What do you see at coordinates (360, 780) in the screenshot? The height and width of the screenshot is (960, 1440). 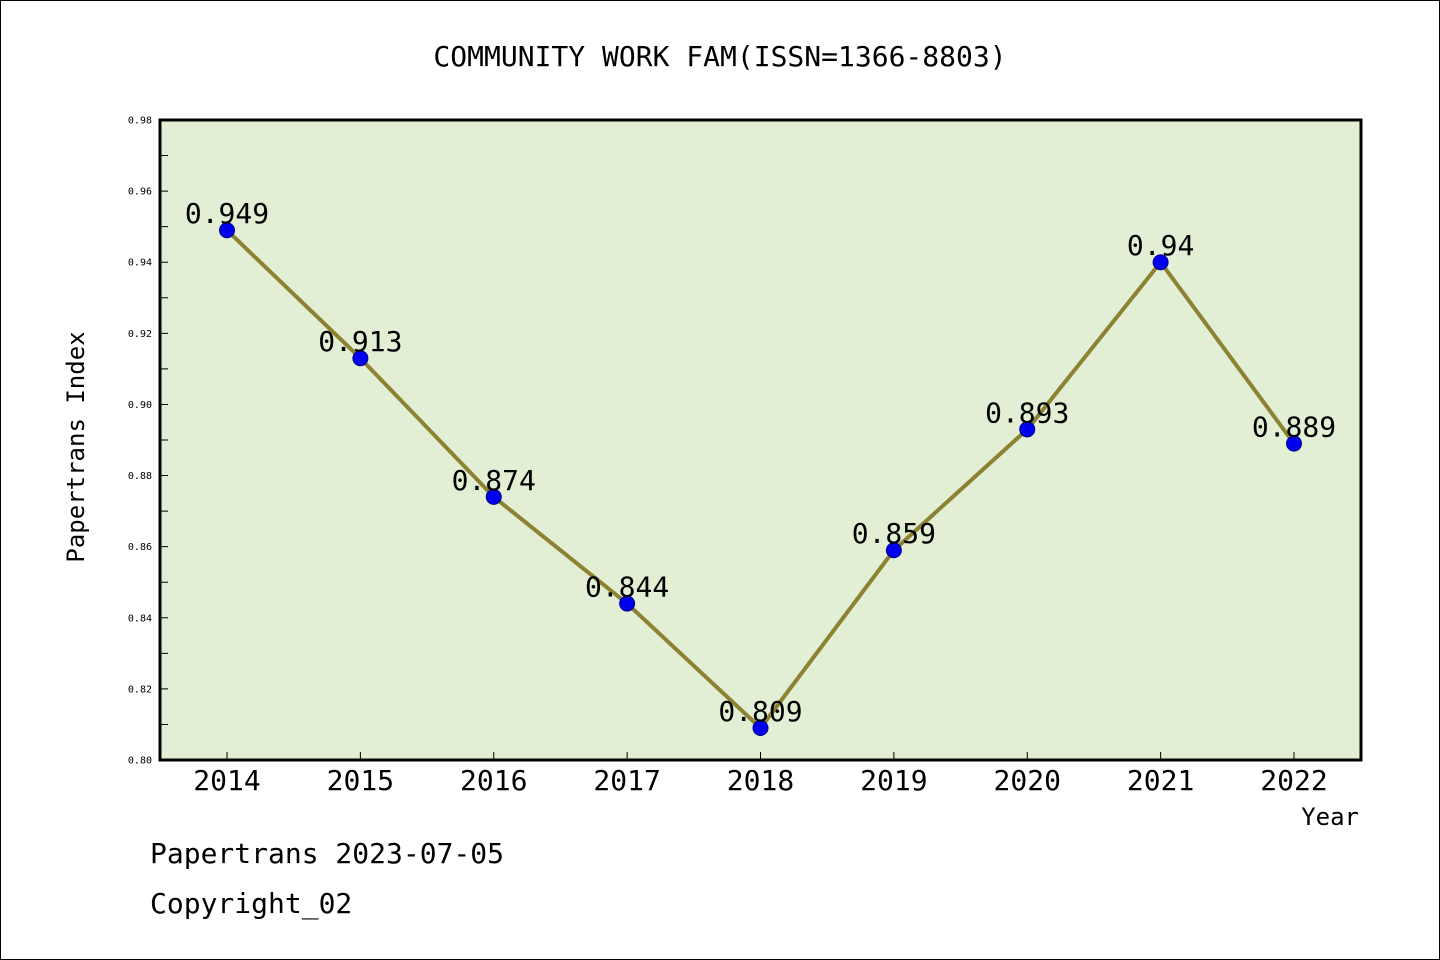 I see `x-tick-label: 2015` at bounding box center [360, 780].